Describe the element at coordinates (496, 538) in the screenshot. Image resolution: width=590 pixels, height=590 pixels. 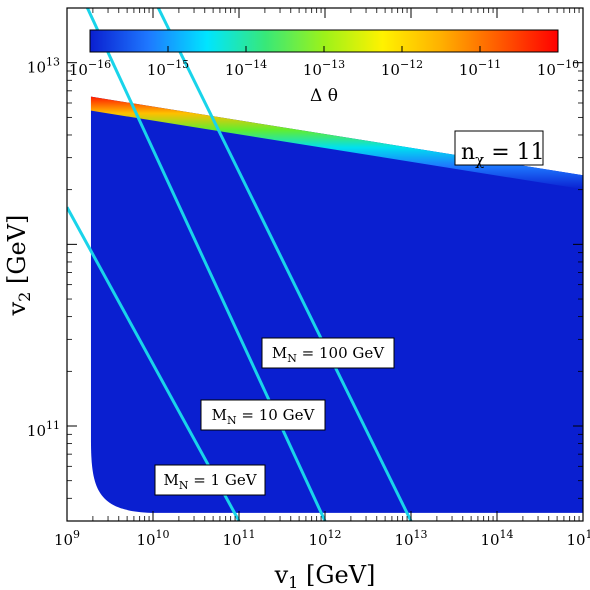
I see `x-tick-label: 1014` at that location.